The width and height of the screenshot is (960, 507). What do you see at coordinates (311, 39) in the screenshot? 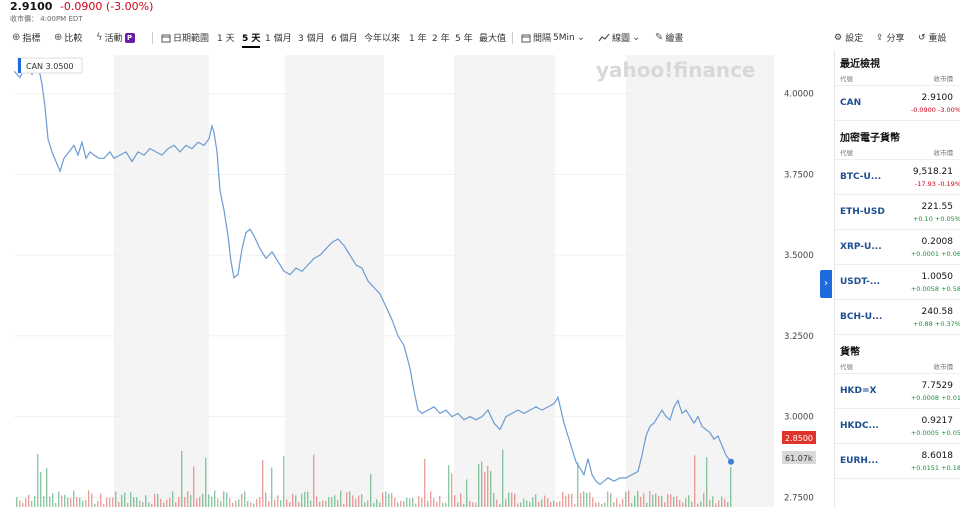
I see `range-3m: 3 個月` at bounding box center [311, 39].